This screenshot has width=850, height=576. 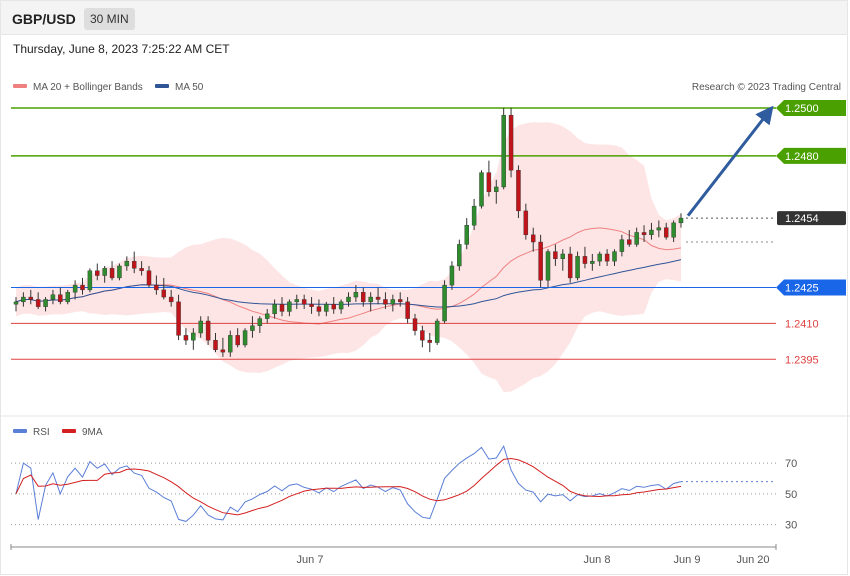 I want to click on x-tick-label: Jun 9, so click(x=687, y=560).